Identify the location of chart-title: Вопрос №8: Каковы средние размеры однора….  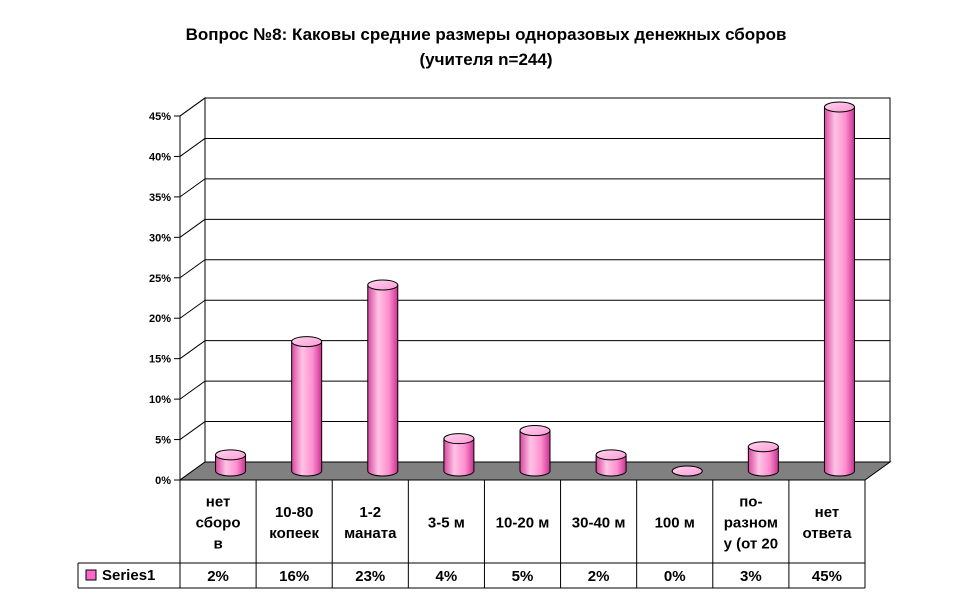
(486, 34).